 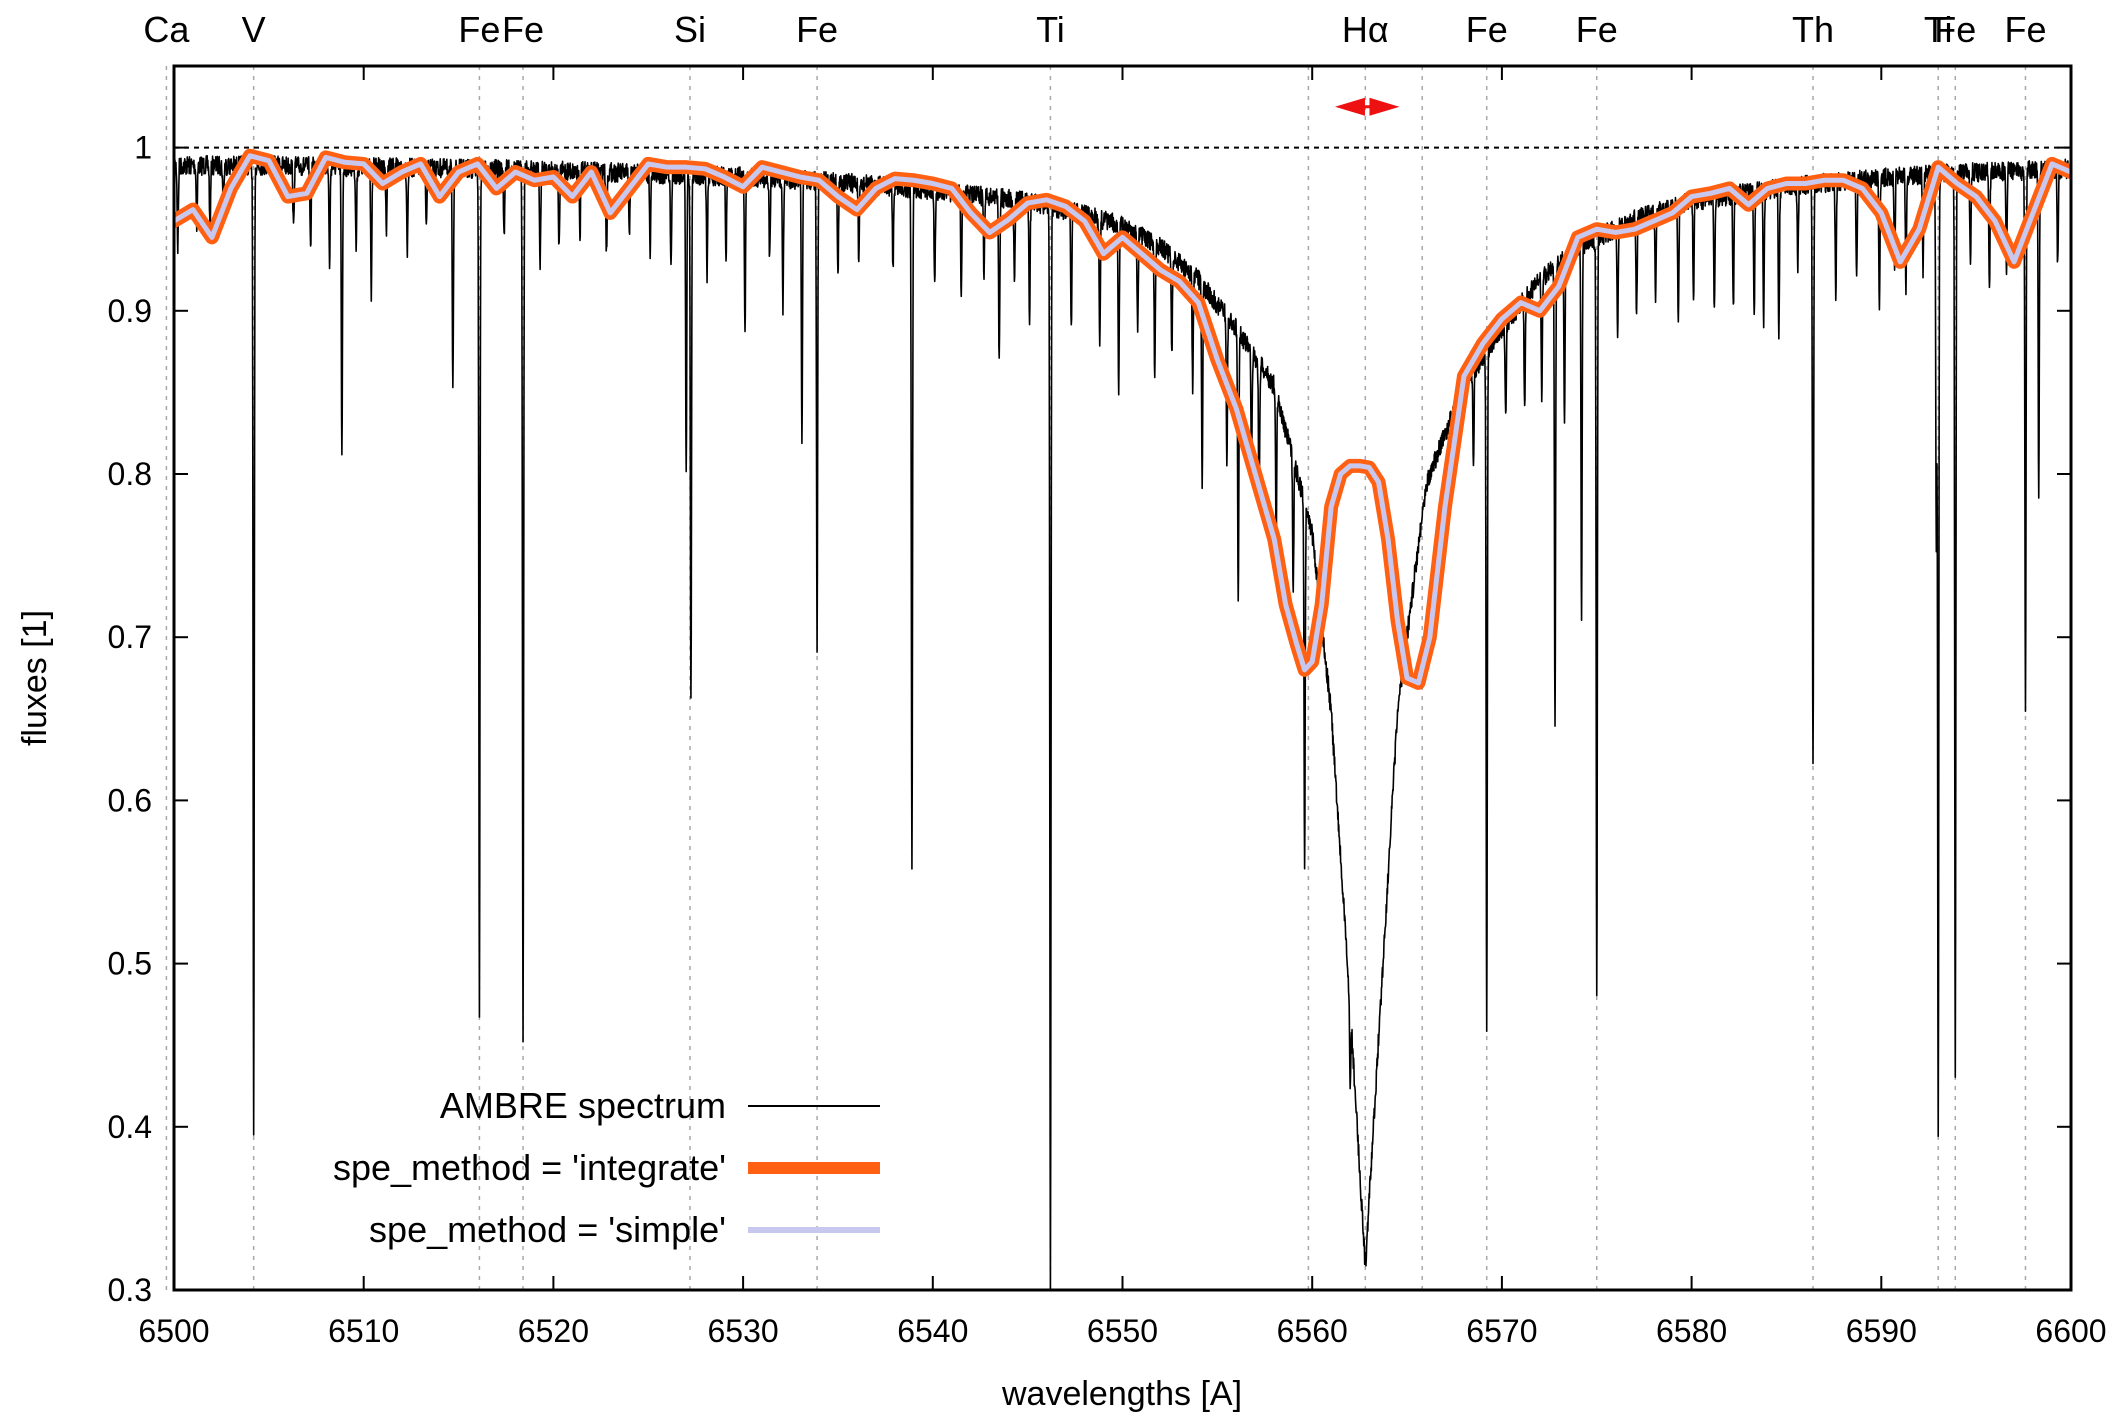 I want to click on x-tick-label: 6520, so click(x=553, y=1331).